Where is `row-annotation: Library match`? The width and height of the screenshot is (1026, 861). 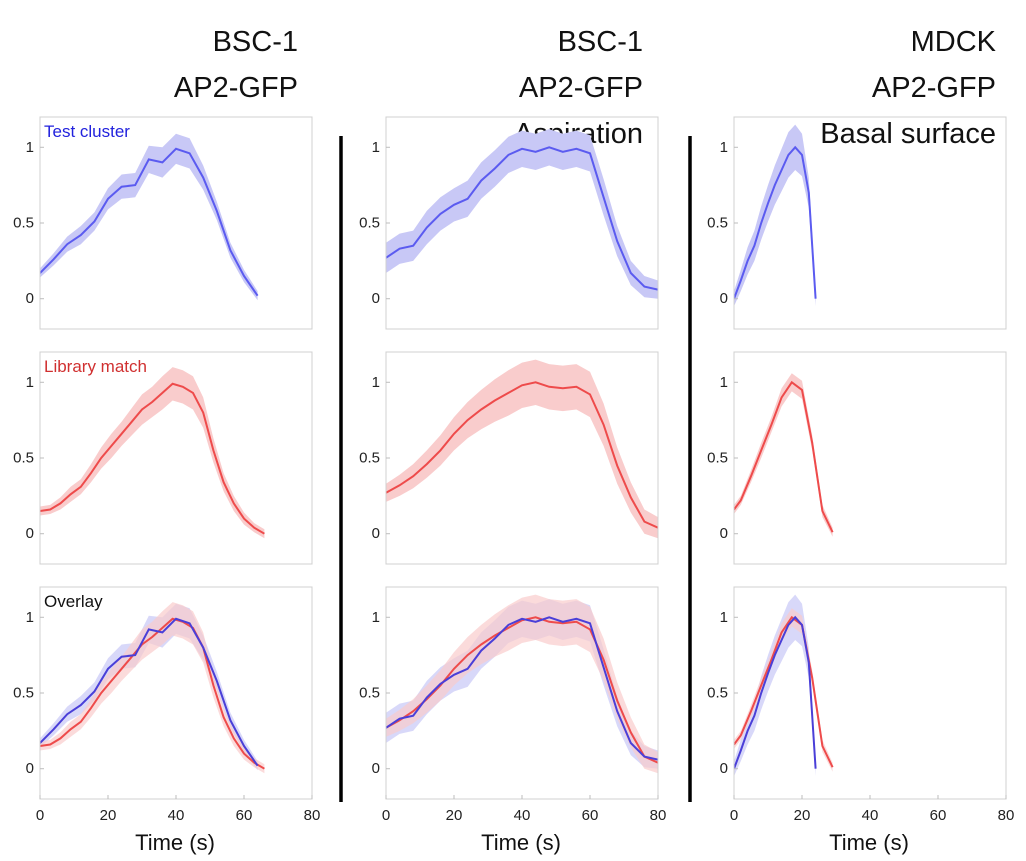
row-annotation: Library match is located at coordinates (95, 366).